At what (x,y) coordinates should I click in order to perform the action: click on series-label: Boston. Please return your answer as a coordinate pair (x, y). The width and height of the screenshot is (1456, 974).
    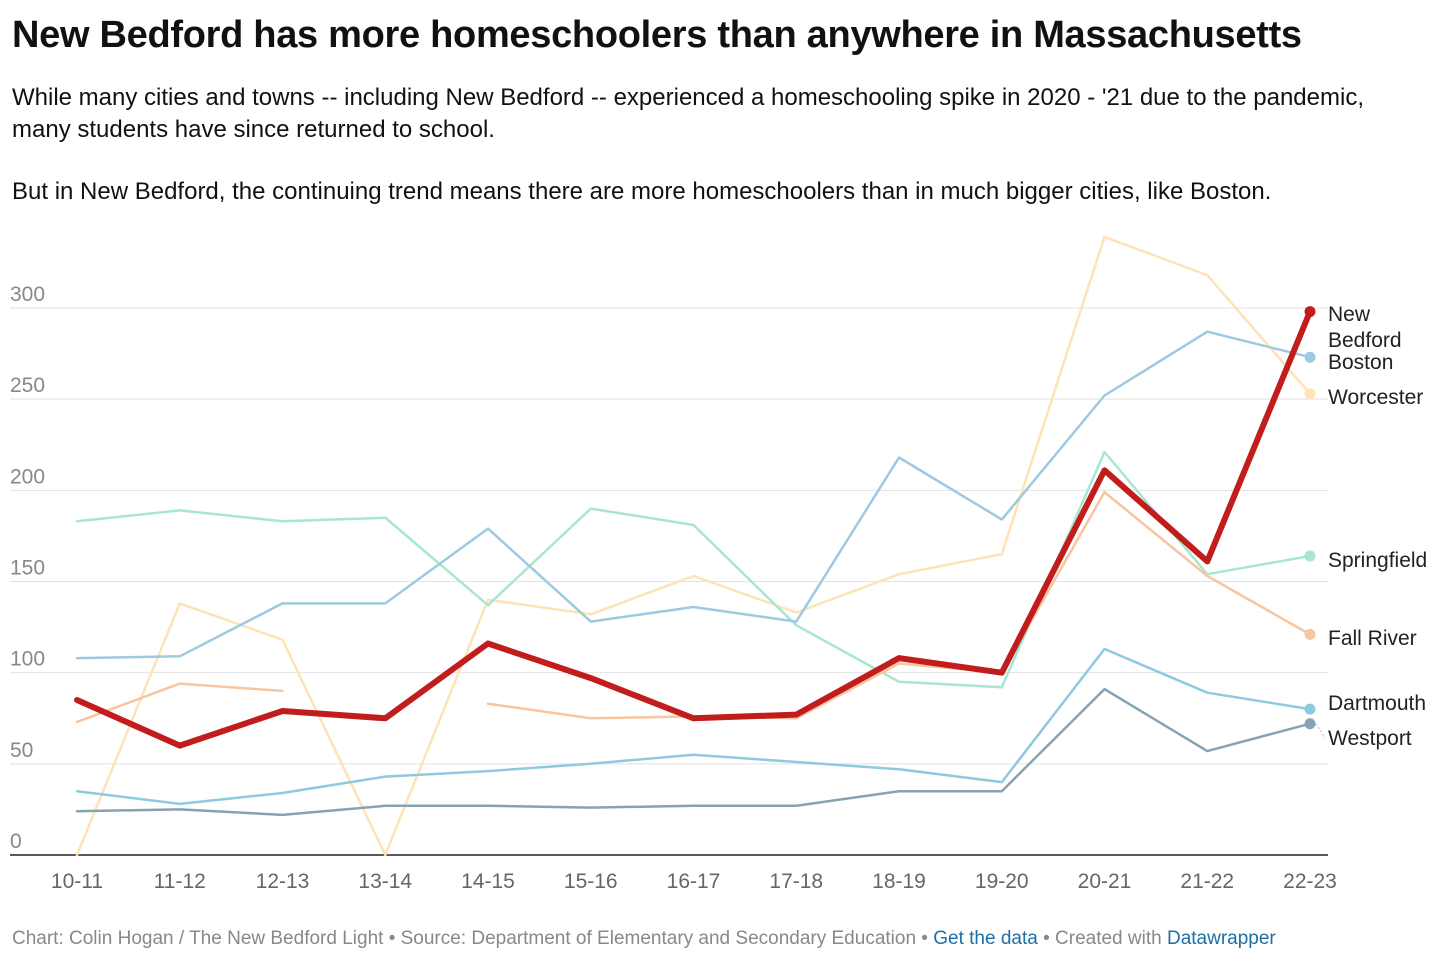
    Looking at the image, I should click on (1360, 362).